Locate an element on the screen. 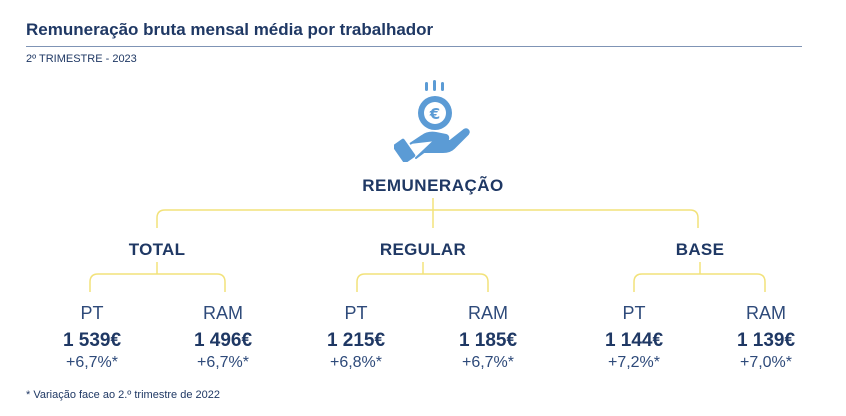  change-label: +7,2%* is located at coordinates (634, 362).